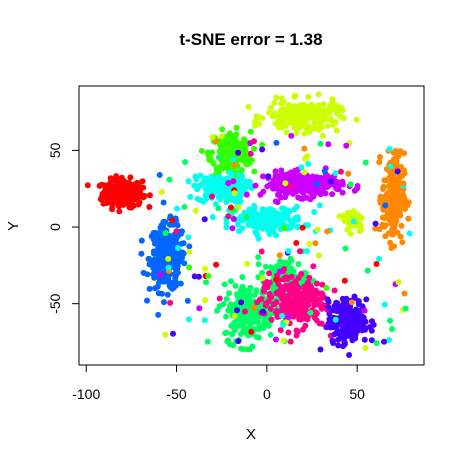 Image resolution: width=465 pixels, height=464 pixels. Describe the element at coordinates (357, 394) in the screenshot. I see `x-tick-label: 50` at that location.